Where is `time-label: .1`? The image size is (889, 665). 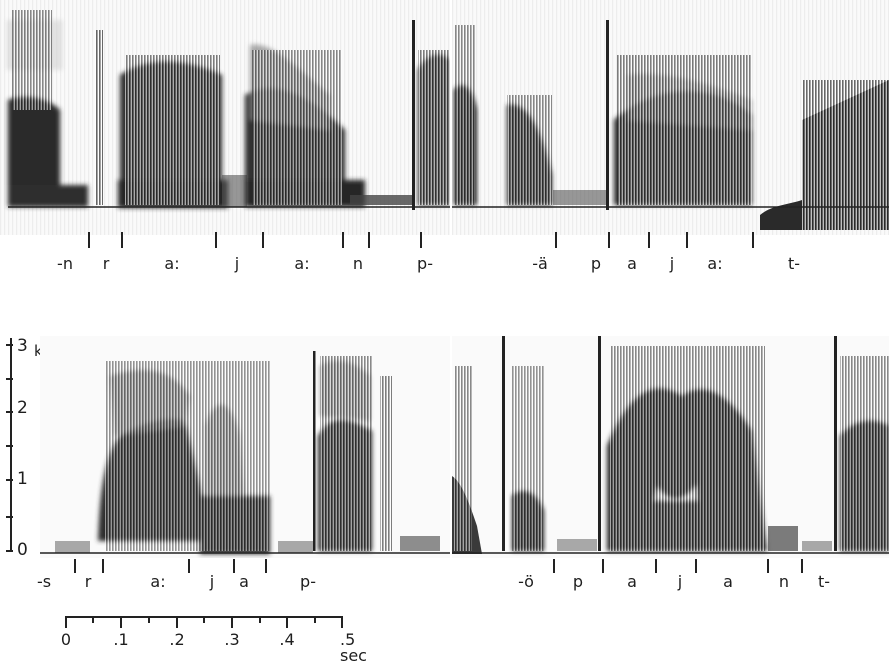 time-label: .1 is located at coordinates (121, 639).